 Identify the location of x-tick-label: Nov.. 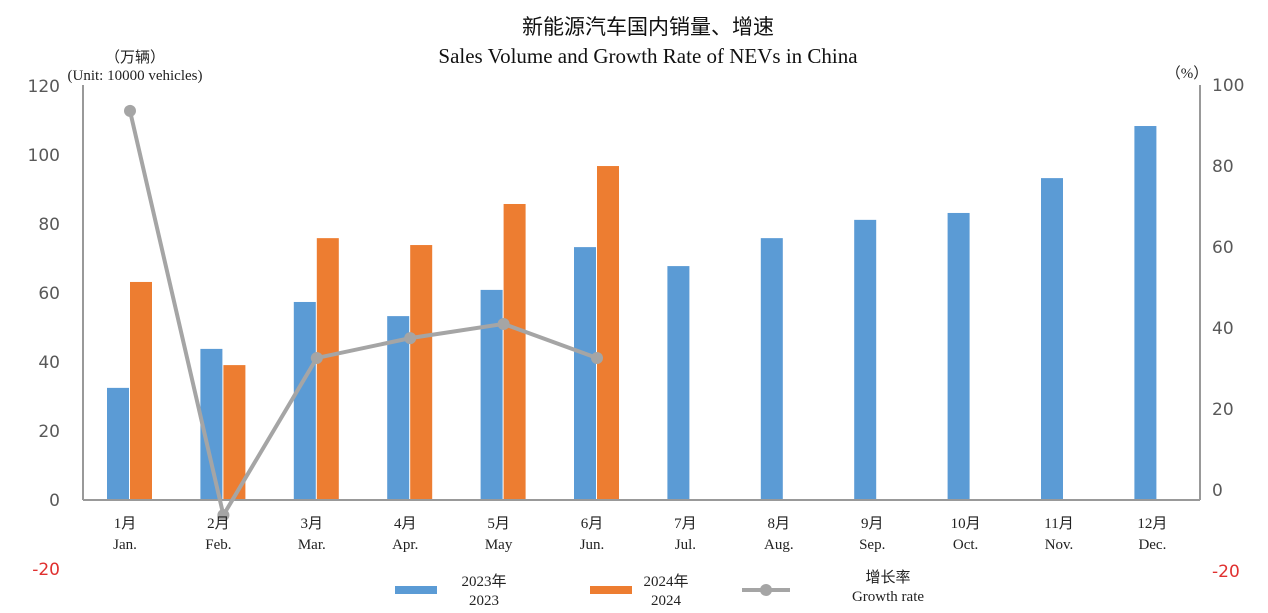
(1059, 545).